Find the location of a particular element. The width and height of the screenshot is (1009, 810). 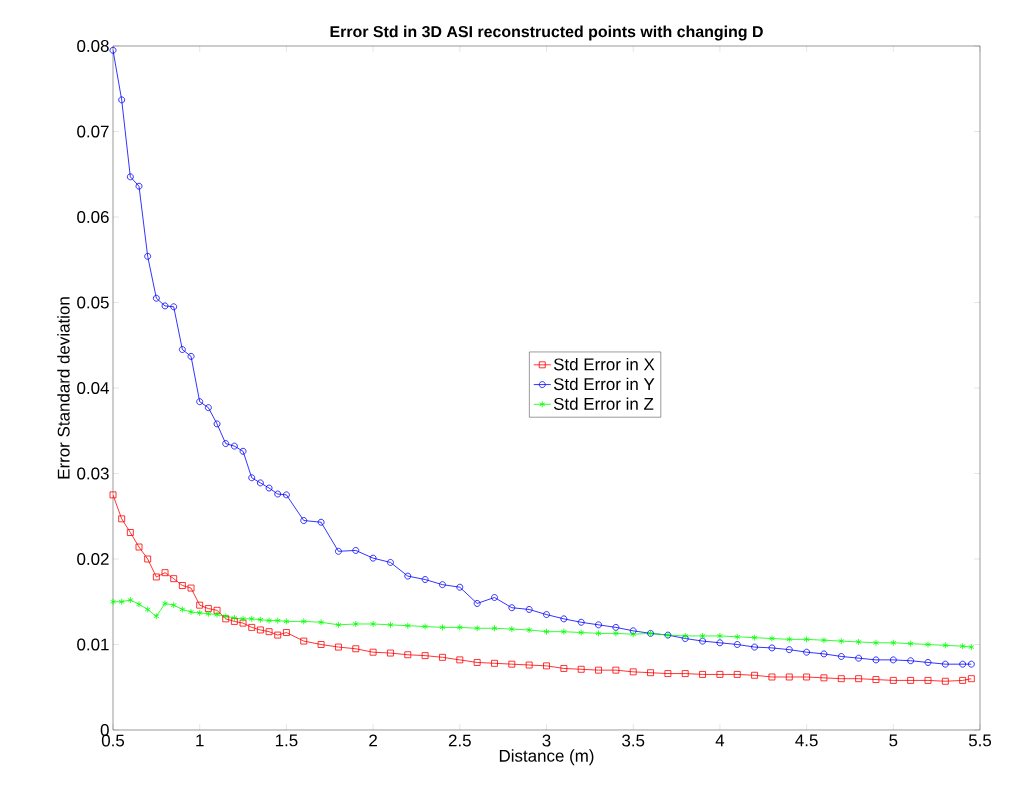

y-tick-label: 0.06 is located at coordinates (93, 217).